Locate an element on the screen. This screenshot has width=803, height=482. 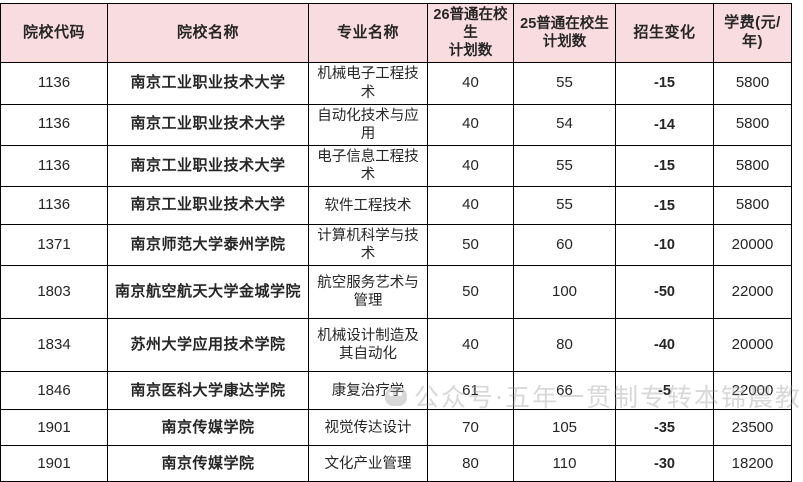
column-header-tuition: 学费(元/年) is located at coordinates (752, 33).